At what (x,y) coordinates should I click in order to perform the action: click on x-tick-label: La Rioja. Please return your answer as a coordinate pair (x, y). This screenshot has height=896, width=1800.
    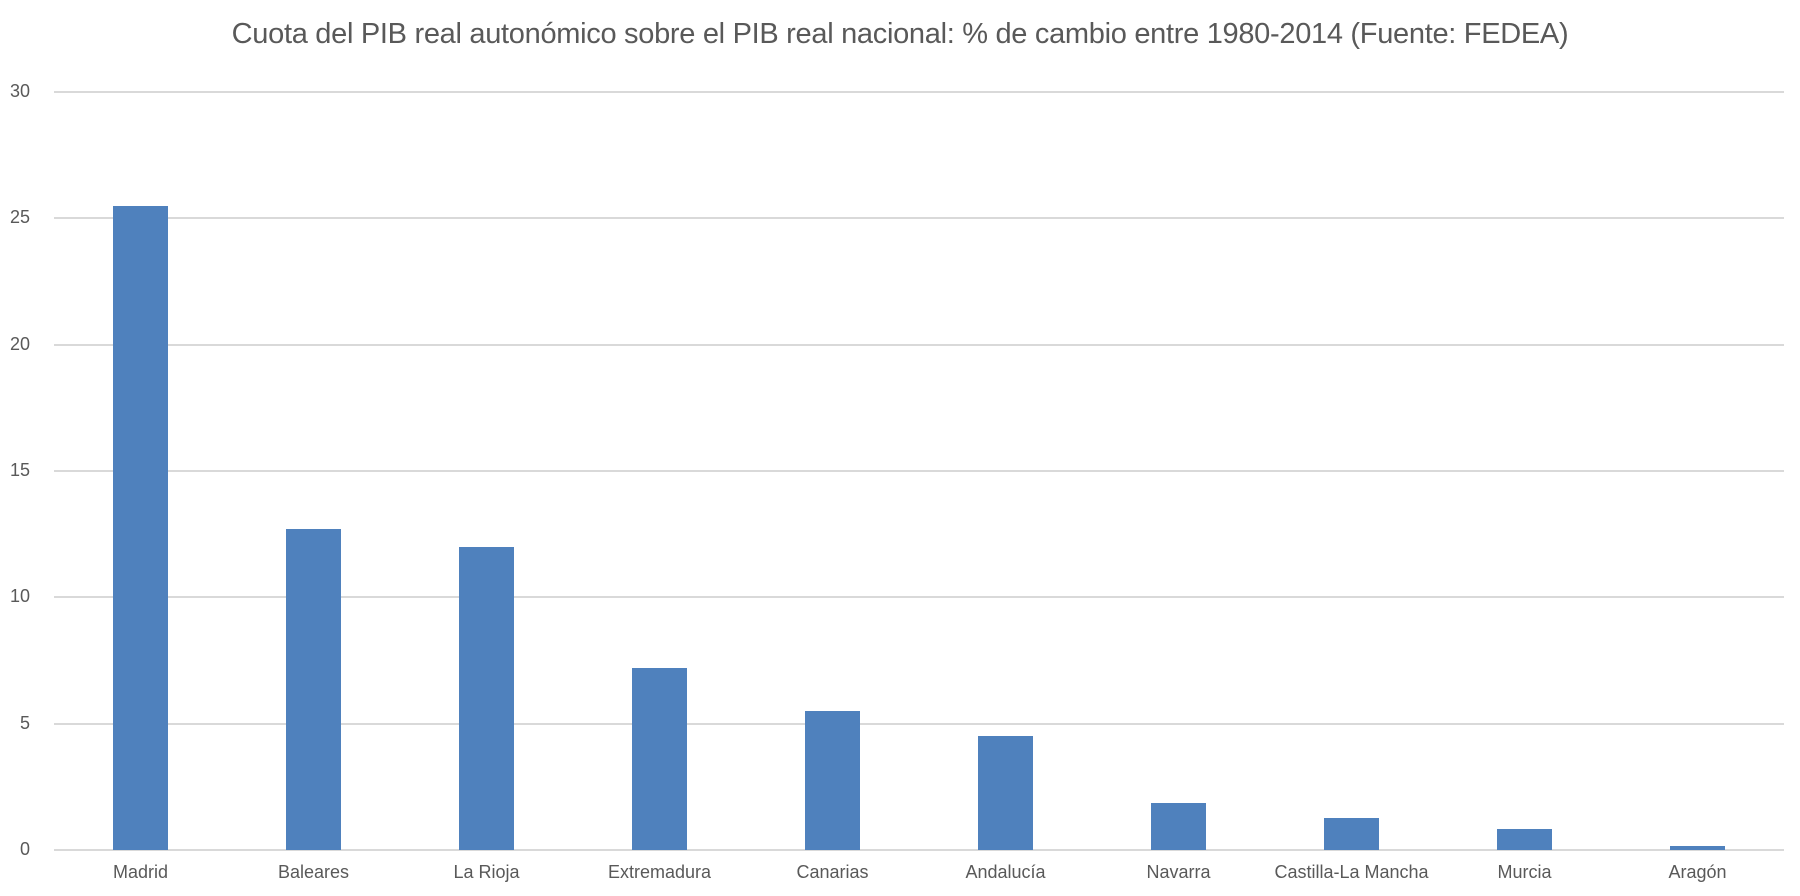
    Looking at the image, I should click on (486, 872).